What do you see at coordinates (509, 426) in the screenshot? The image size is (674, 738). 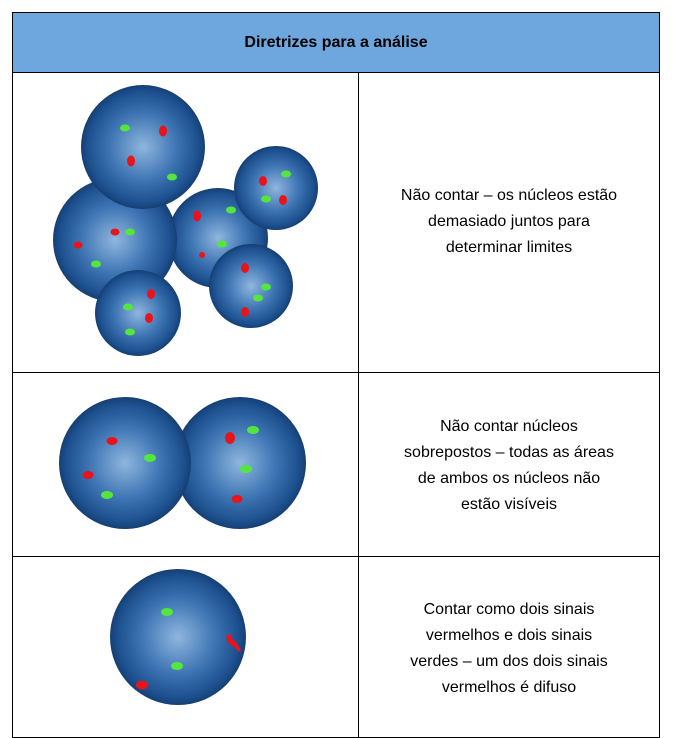 I see `cell-text: Não contar núcleos` at bounding box center [509, 426].